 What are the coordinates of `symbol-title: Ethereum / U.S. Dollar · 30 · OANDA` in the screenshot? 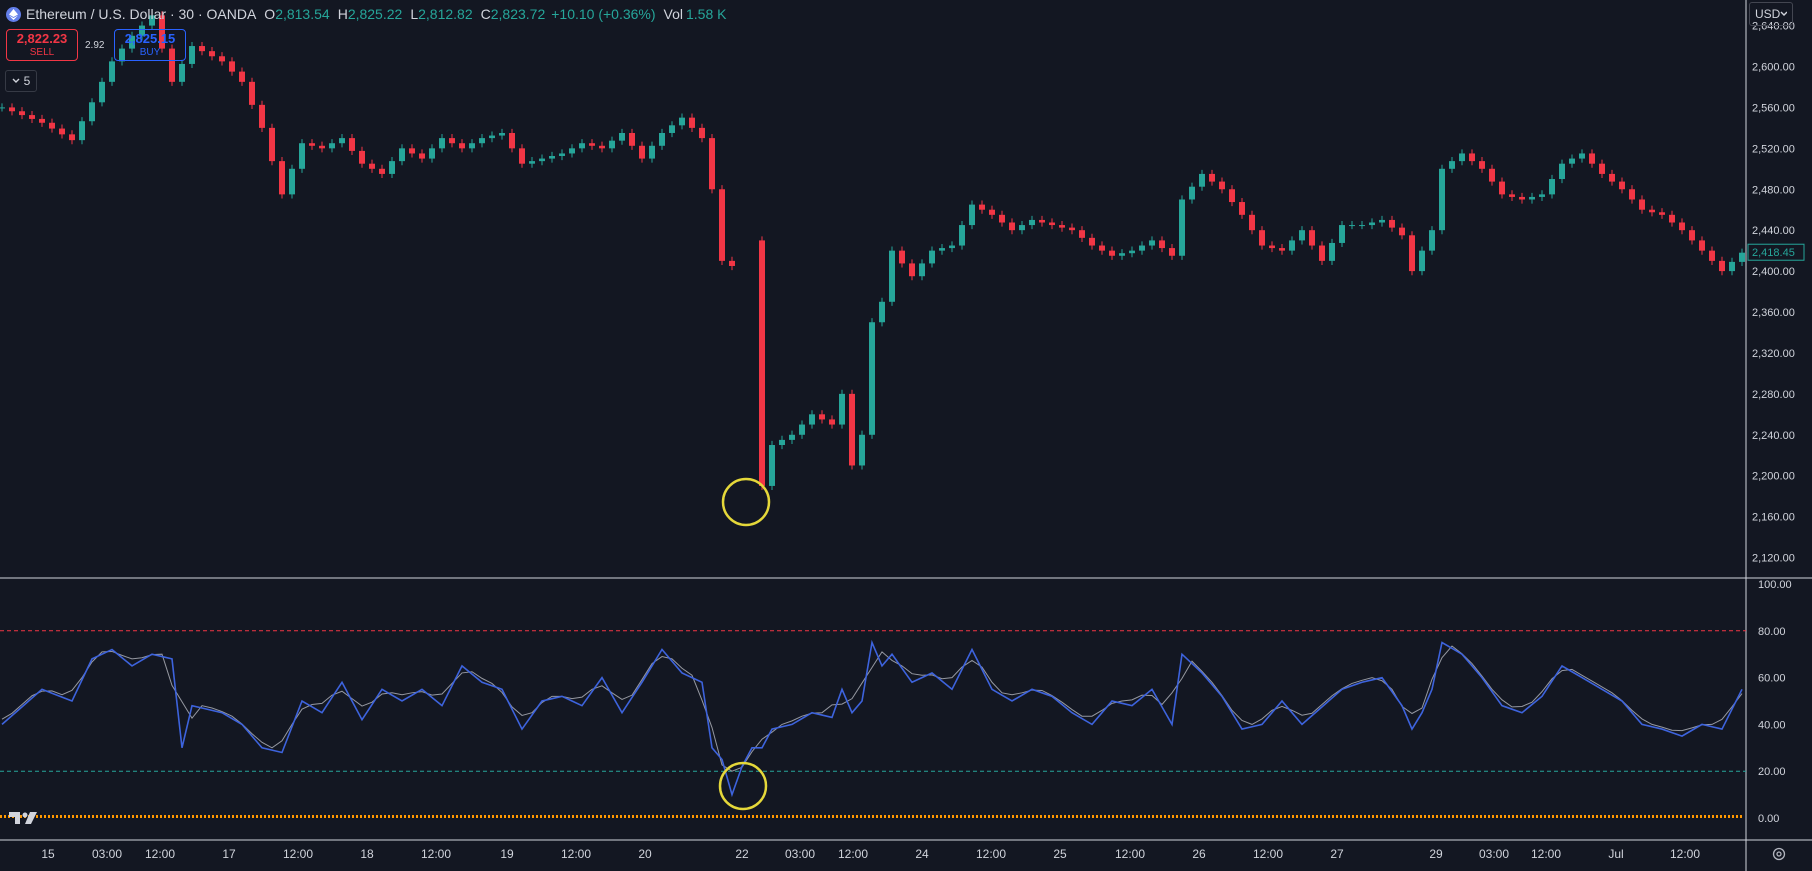 It's located at (141, 14).